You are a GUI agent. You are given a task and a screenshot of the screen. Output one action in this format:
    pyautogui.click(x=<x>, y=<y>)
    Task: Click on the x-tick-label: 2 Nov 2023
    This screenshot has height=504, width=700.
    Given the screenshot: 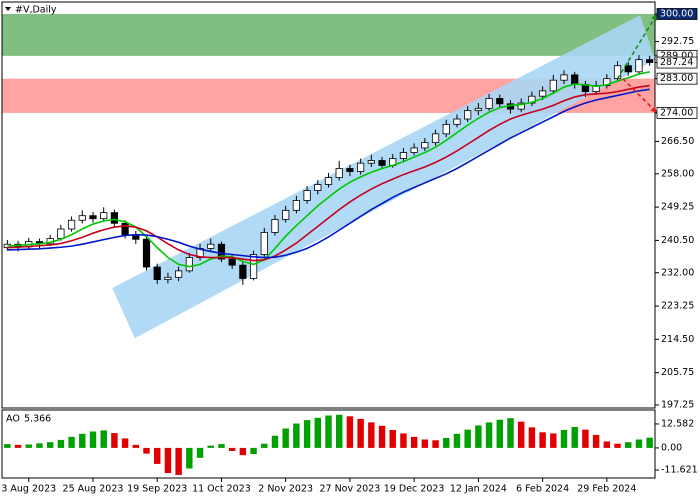 What is the action you would take?
    pyautogui.click(x=285, y=489)
    